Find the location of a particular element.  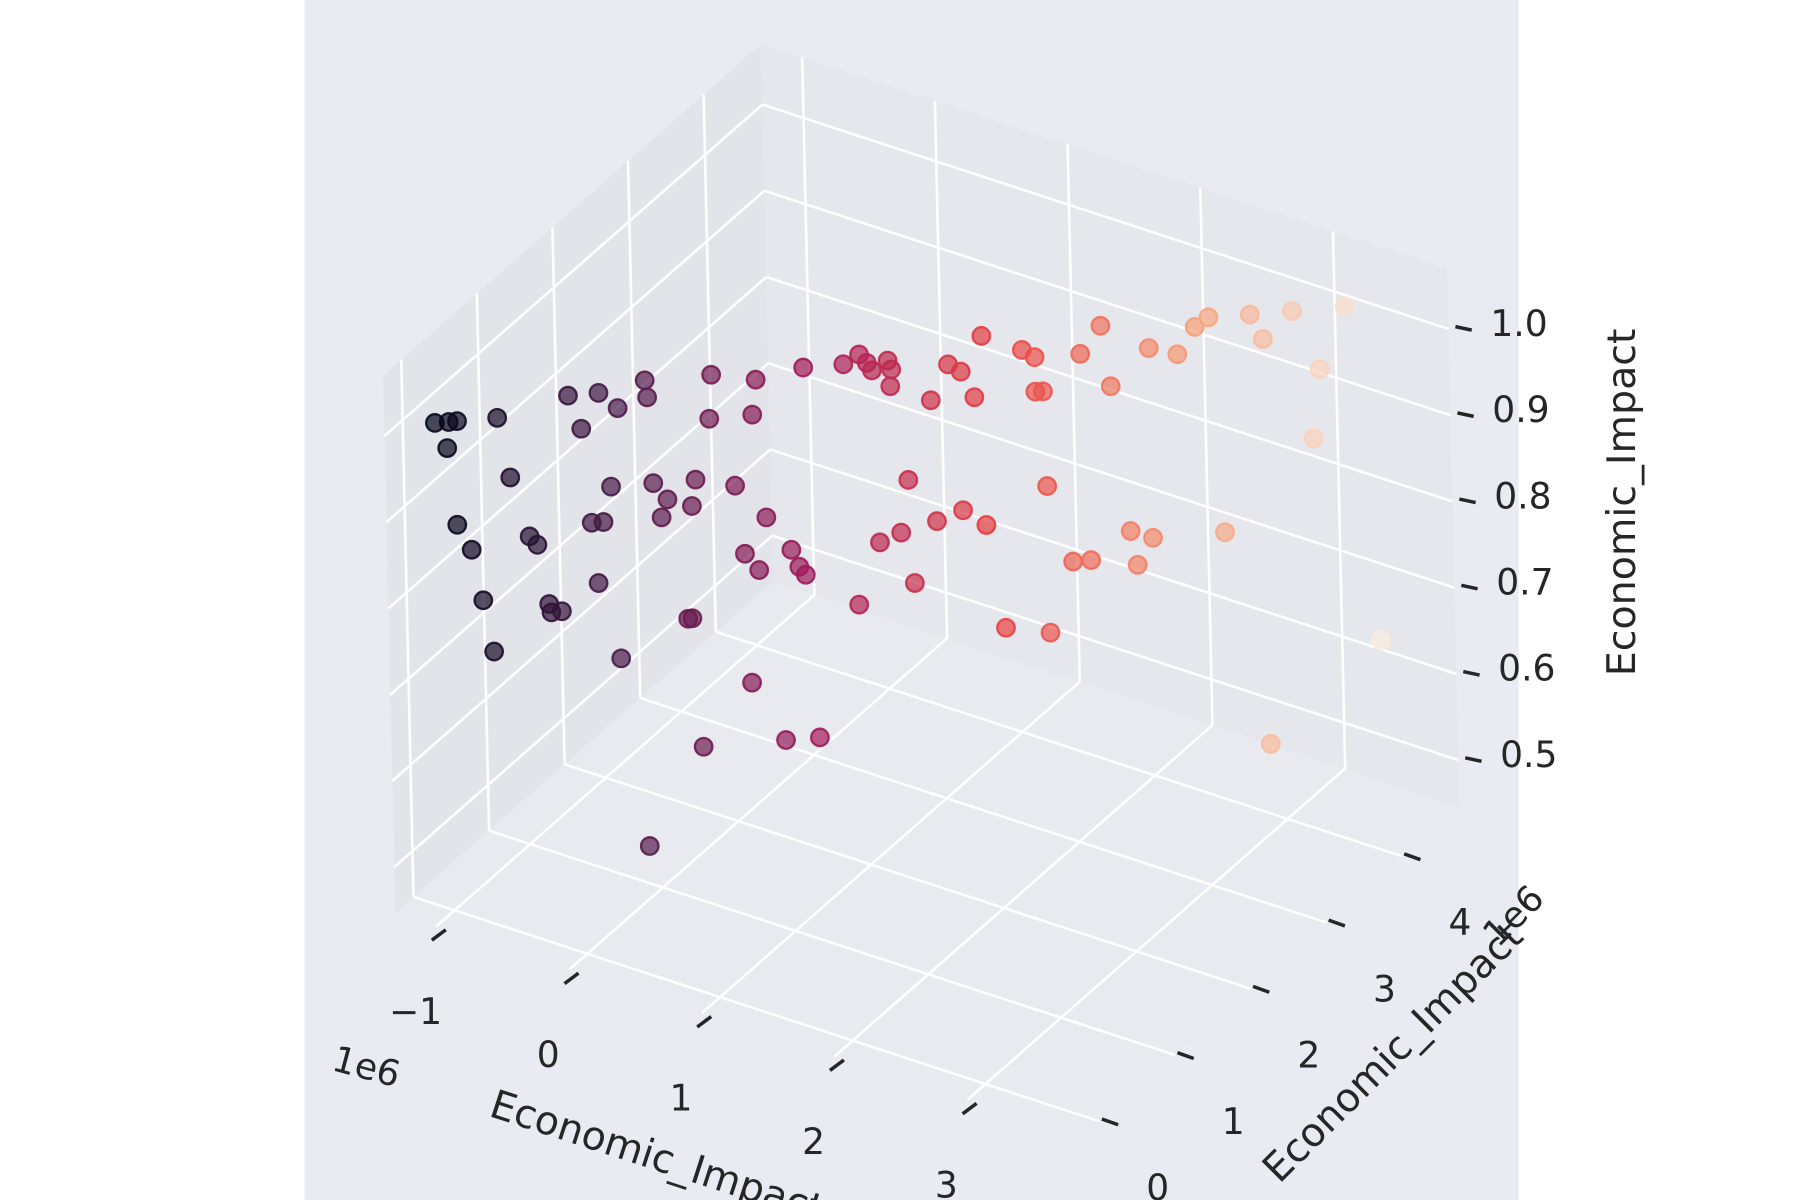

x-tick-label: 2 is located at coordinates (813, 1142).